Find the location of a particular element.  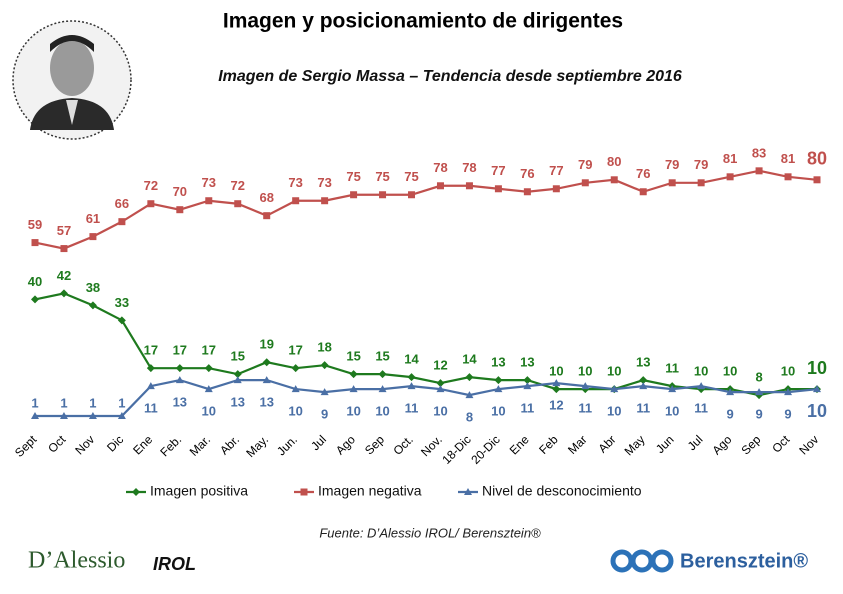

data-label: 17 is located at coordinates (180, 350).